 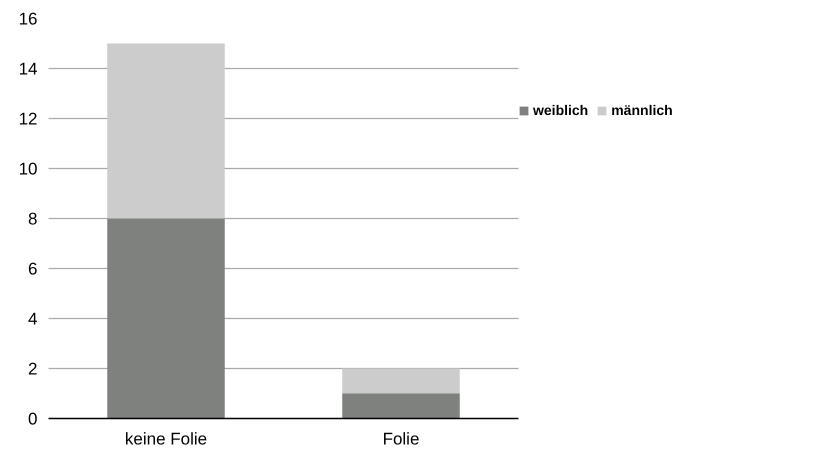 What do you see at coordinates (166, 439) in the screenshot?
I see `x-tick-label: keine Folie` at bounding box center [166, 439].